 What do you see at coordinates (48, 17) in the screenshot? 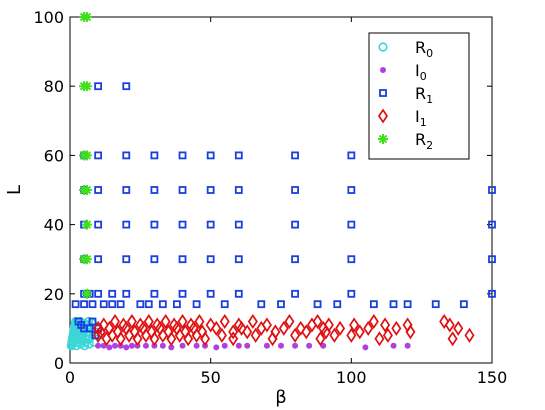
I see `y-tick-label: 100` at bounding box center [48, 17].